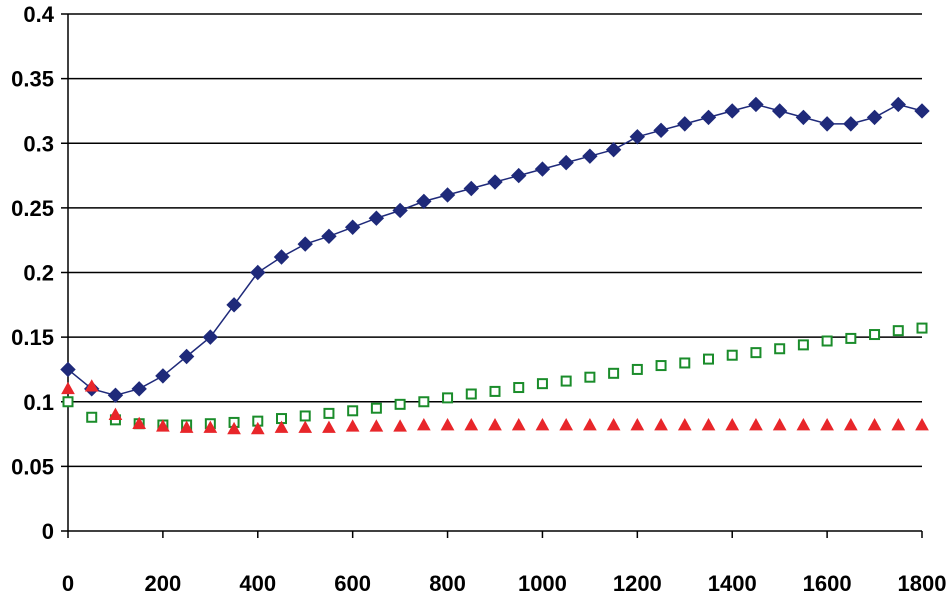 This screenshot has width=949, height=600. I want to click on x-tick-label: 1400, so click(732, 583).